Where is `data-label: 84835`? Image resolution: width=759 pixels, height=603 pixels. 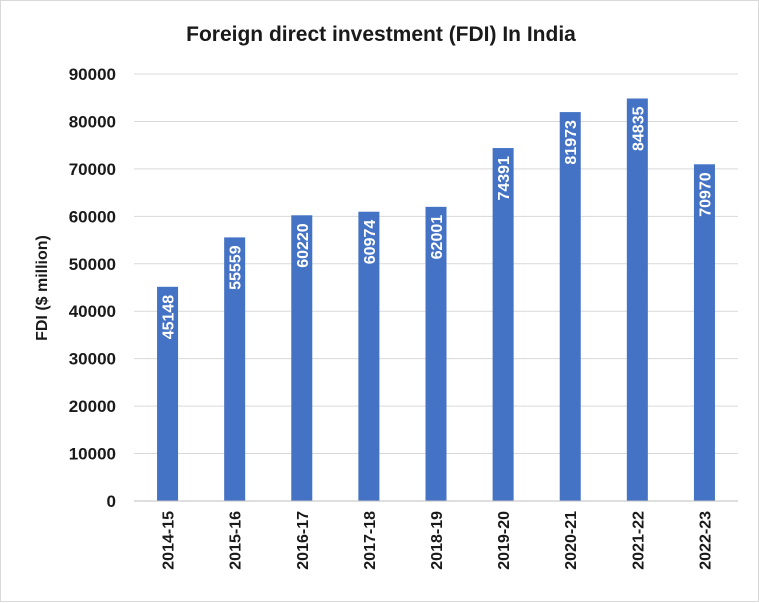
data-label: 84835 is located at coordinates (638, 128).